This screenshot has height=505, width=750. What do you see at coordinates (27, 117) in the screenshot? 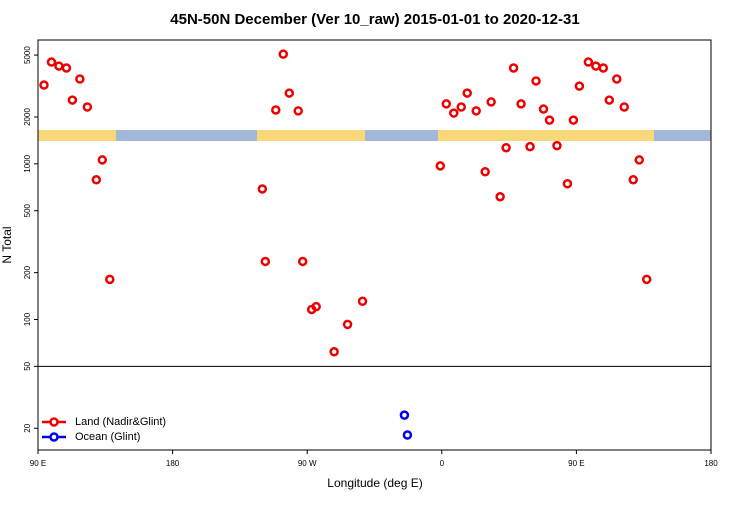
I see `y-tick-label: 2000` at bounding box center [27, 117].